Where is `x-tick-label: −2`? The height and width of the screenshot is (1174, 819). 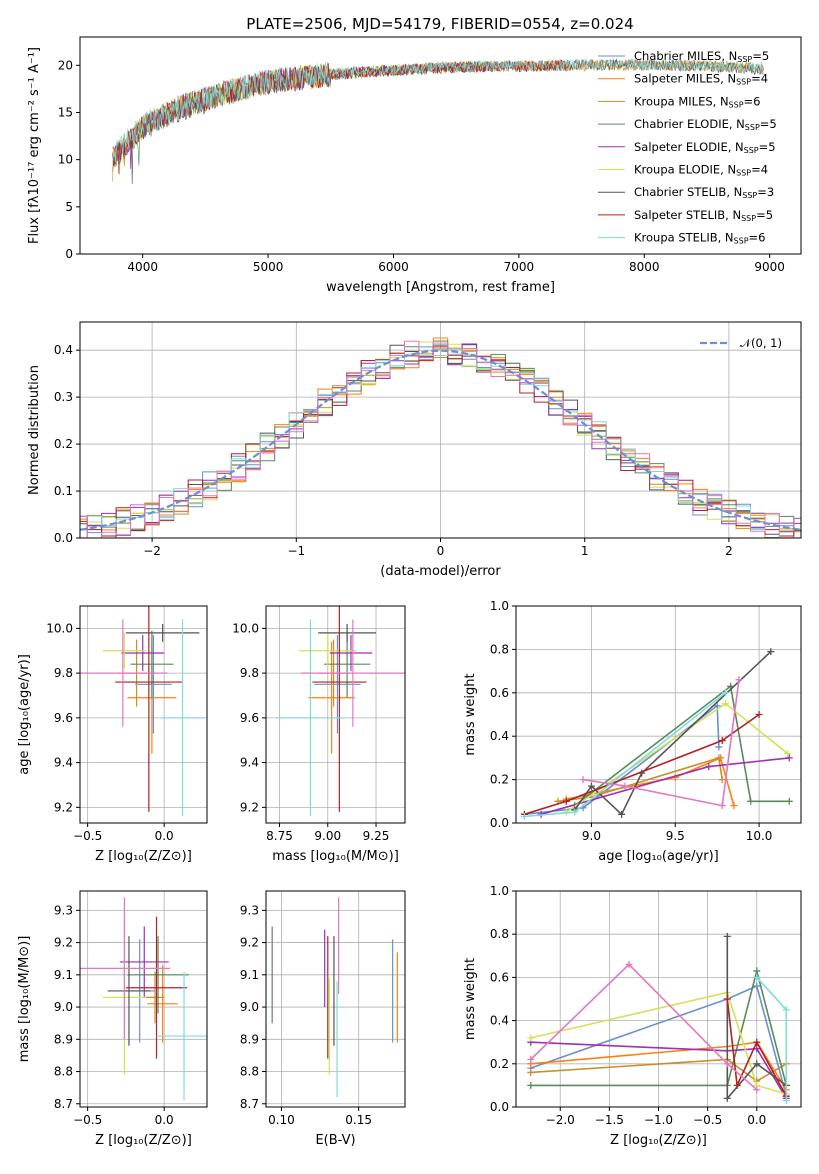
x-tick-label: −2 is located at coordinates (152, 551).